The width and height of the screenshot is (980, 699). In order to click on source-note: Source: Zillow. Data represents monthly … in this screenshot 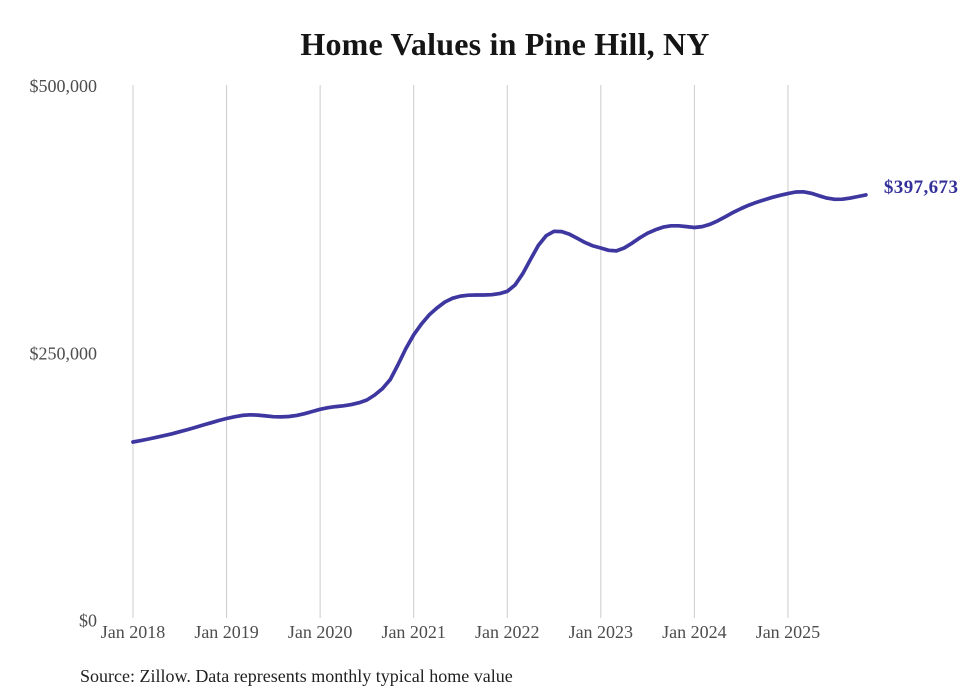, I will do `click(296, 676)`.